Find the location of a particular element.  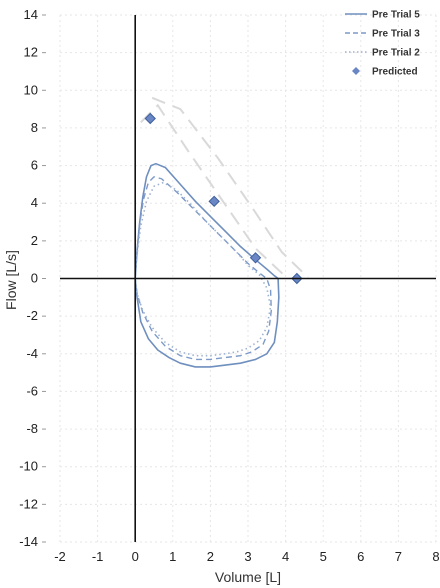

y-axis-title: Flow [L/s] is located at coordinates (11, 280).